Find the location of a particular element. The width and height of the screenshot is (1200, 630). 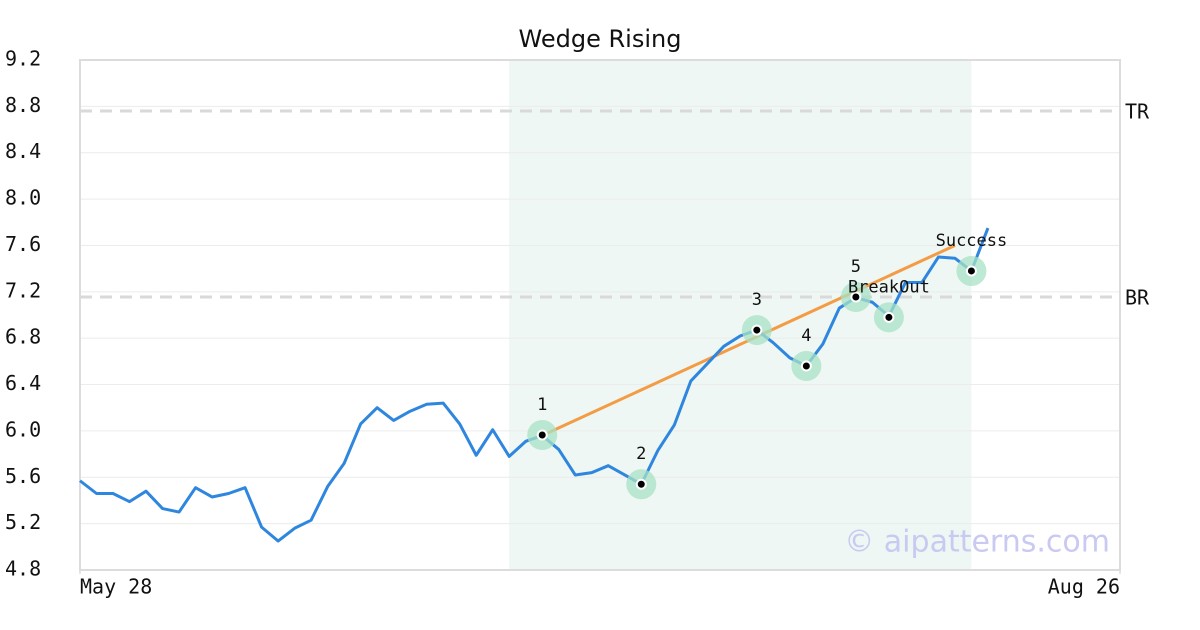

y-tick-label: 6.4 is located at coordinates (23, 383).